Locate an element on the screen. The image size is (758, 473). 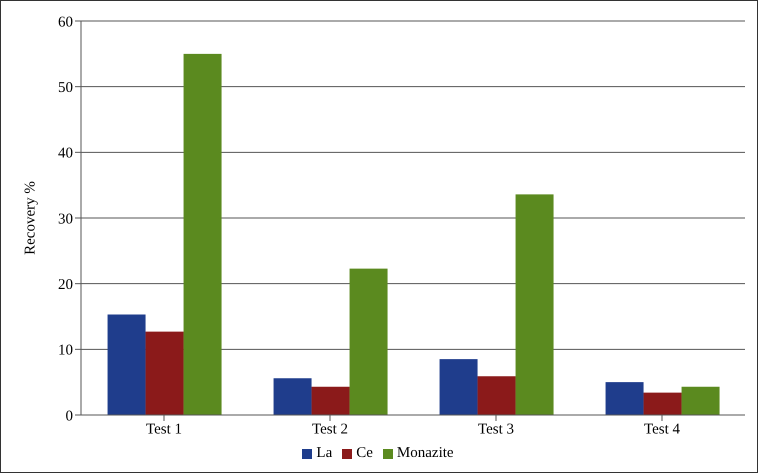
y-tick-label: 60 is located at coordinates (65, 22).